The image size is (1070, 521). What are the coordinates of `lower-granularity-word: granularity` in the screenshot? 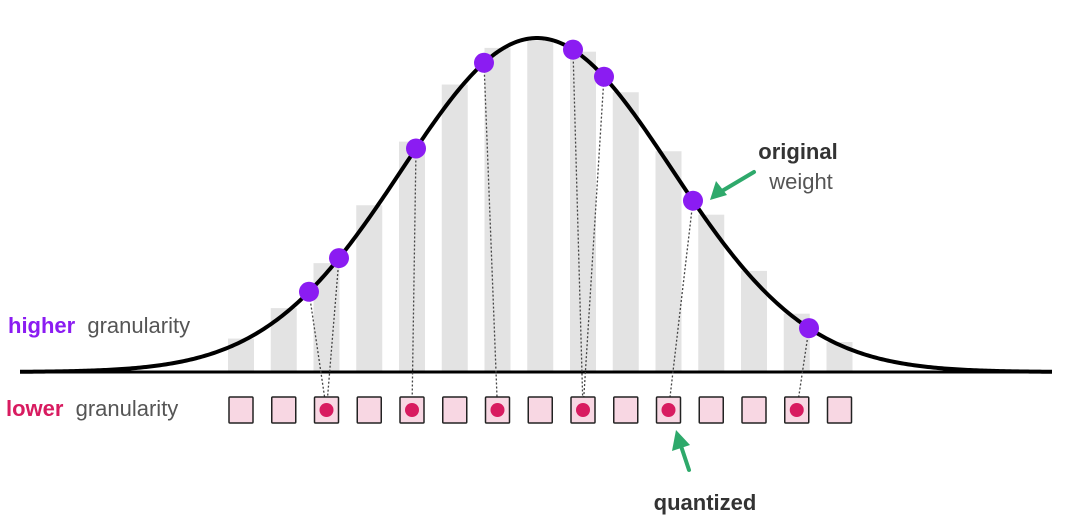 It's located at (127, 408).